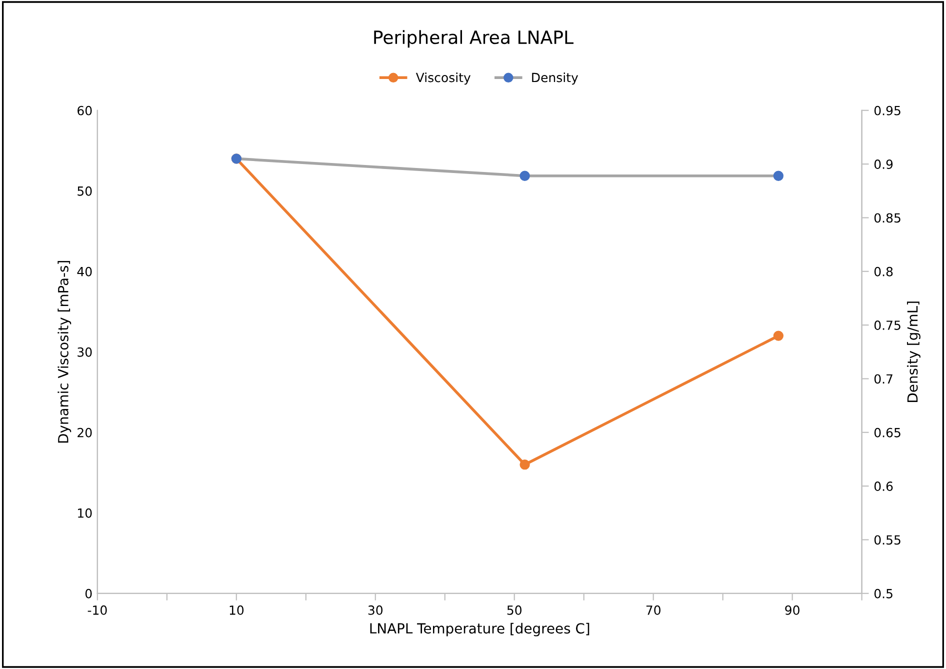  Describe the element at coordinates (85, 352) in the screenshot. I see `y-tick-label: 30` at that location.